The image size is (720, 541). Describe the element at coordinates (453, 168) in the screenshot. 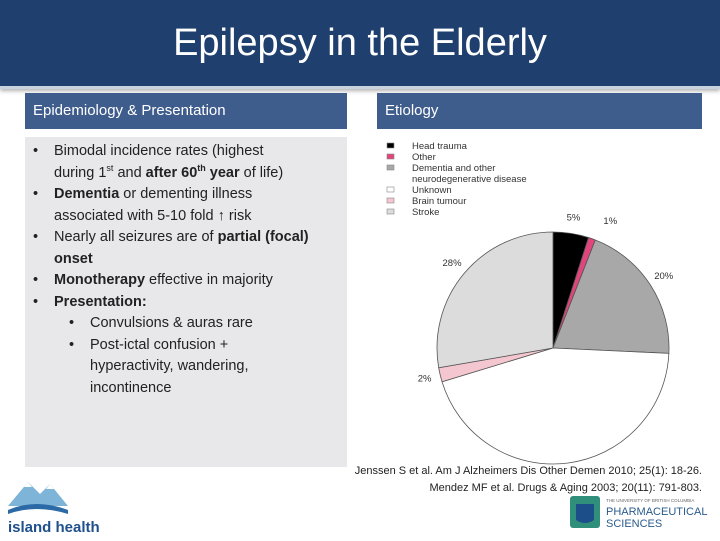

I see `legend-label: Dementia and other` at that location.